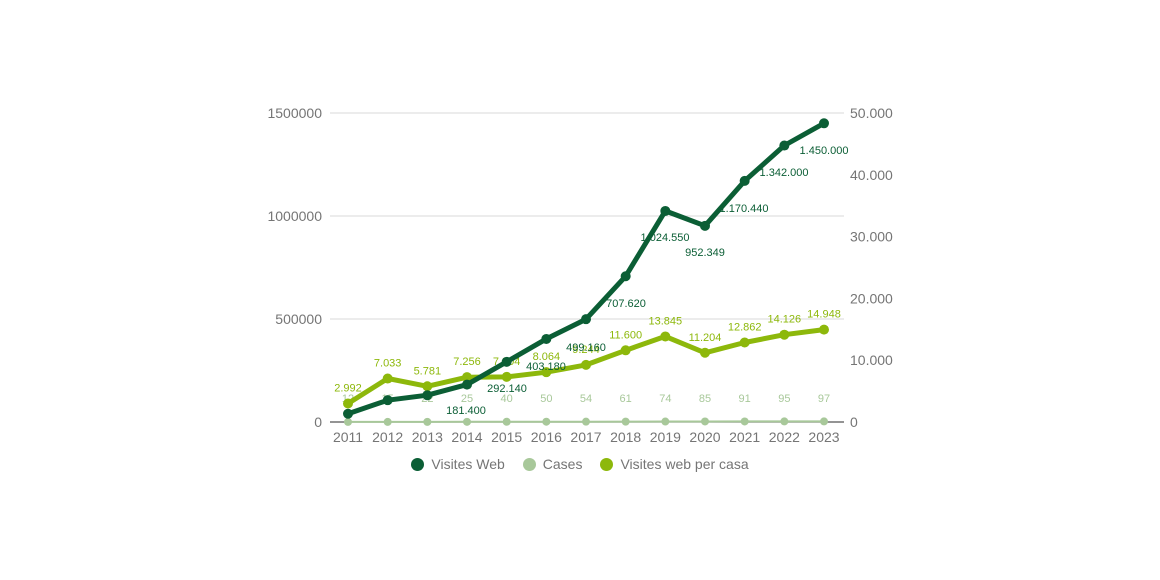 Image resolution: width=1160 pixels, height=580 pixels. Describe the element at coordinates (585, 437) in the screenshot. I see `x-tick-label: 2017` at that location.